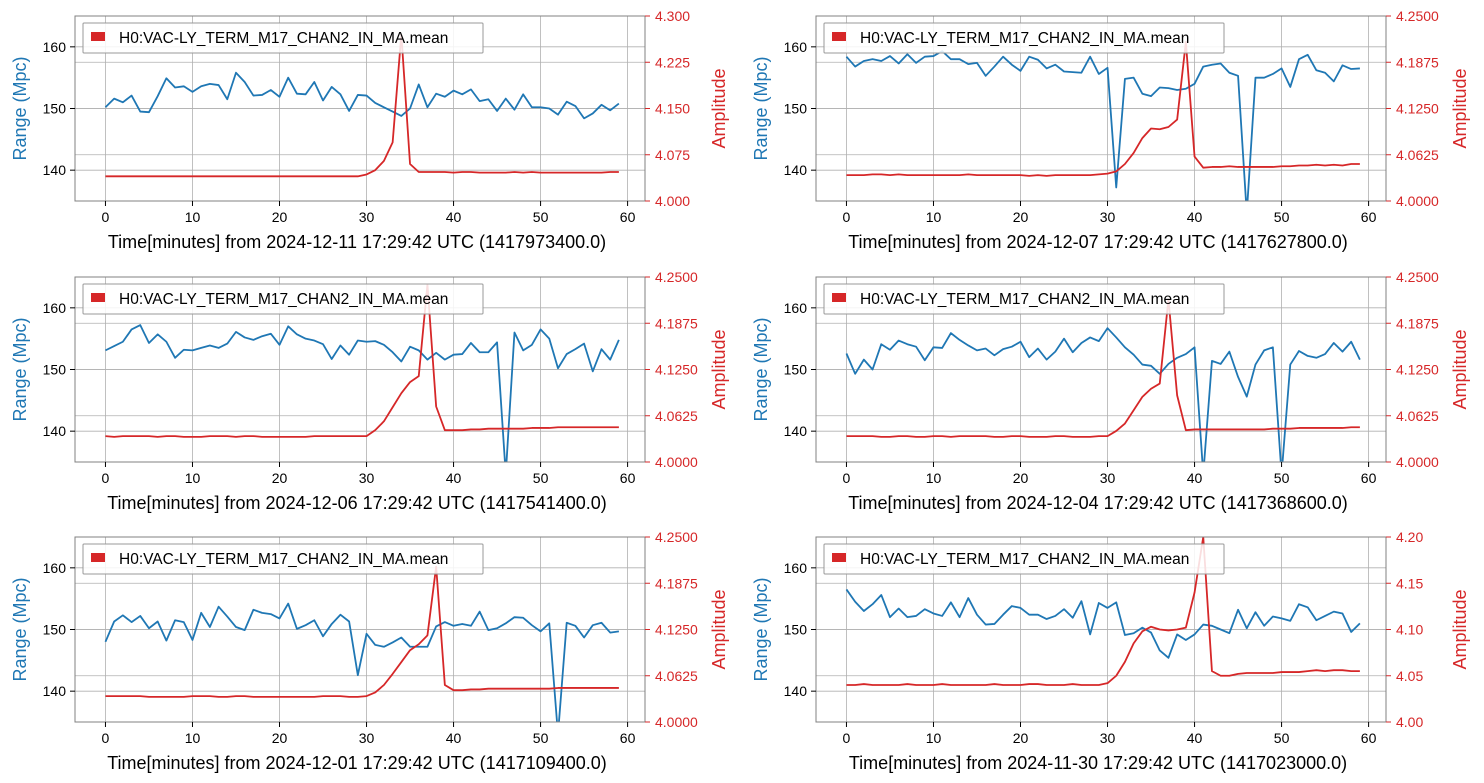 The width and height of the screenshot is (1484, 783). What do you see at coordinates (676, 277) in the screenshot?
I see `y2-tick-label: 4.2500` at bounding box center [676, 277].